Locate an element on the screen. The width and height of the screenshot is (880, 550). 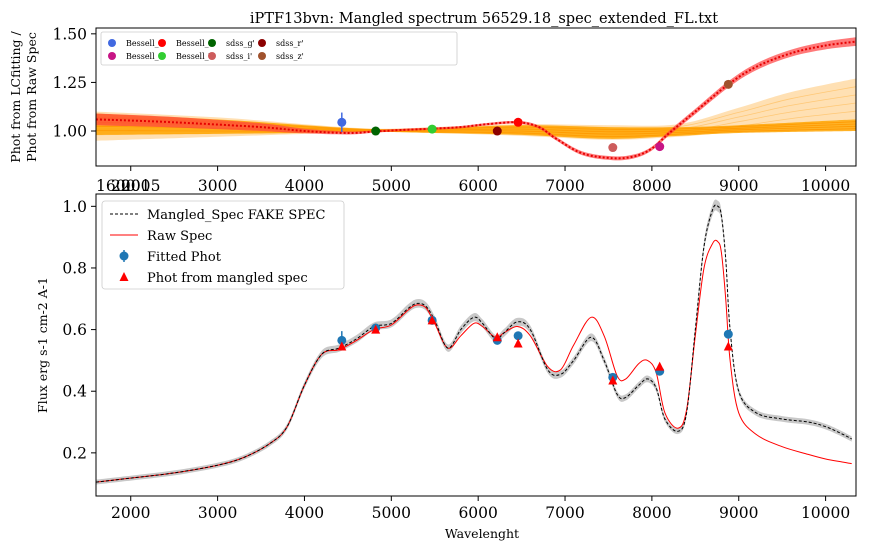
bottom-y-ticks: 0.2 0.4 0.6 0.8 1.0 is located at coordinates (79, 330).